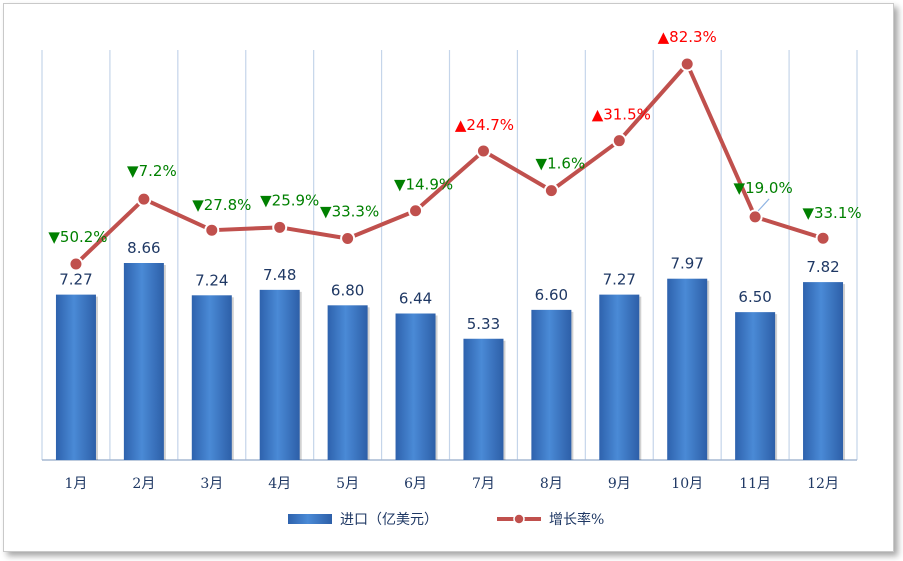 The width and height of the screenshot is (903, 561). I want to click on legend-label-import: 进口（亿美元）, so click(389, 520).